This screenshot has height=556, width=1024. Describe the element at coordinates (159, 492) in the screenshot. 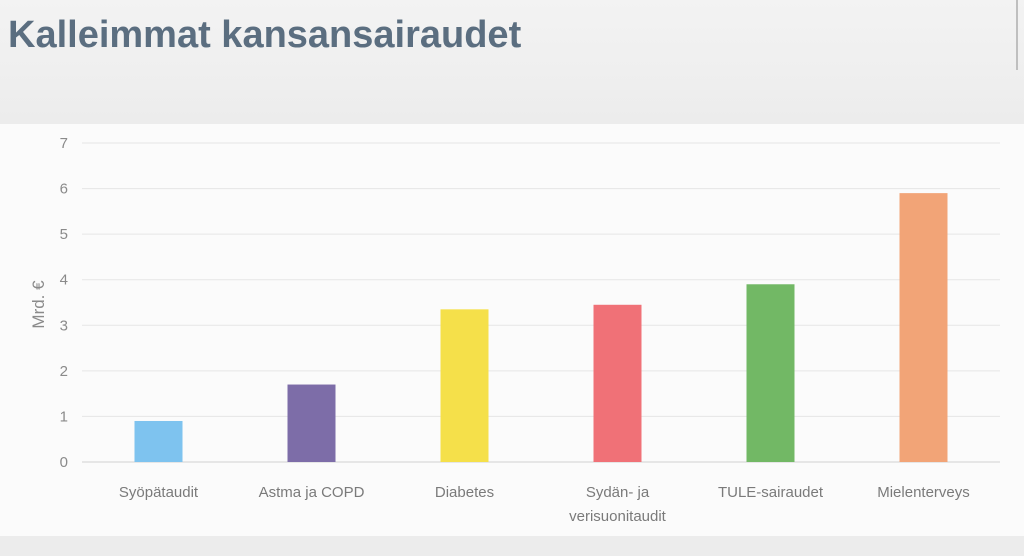

I see `x-category-label: Syöpätaudit` at that location.